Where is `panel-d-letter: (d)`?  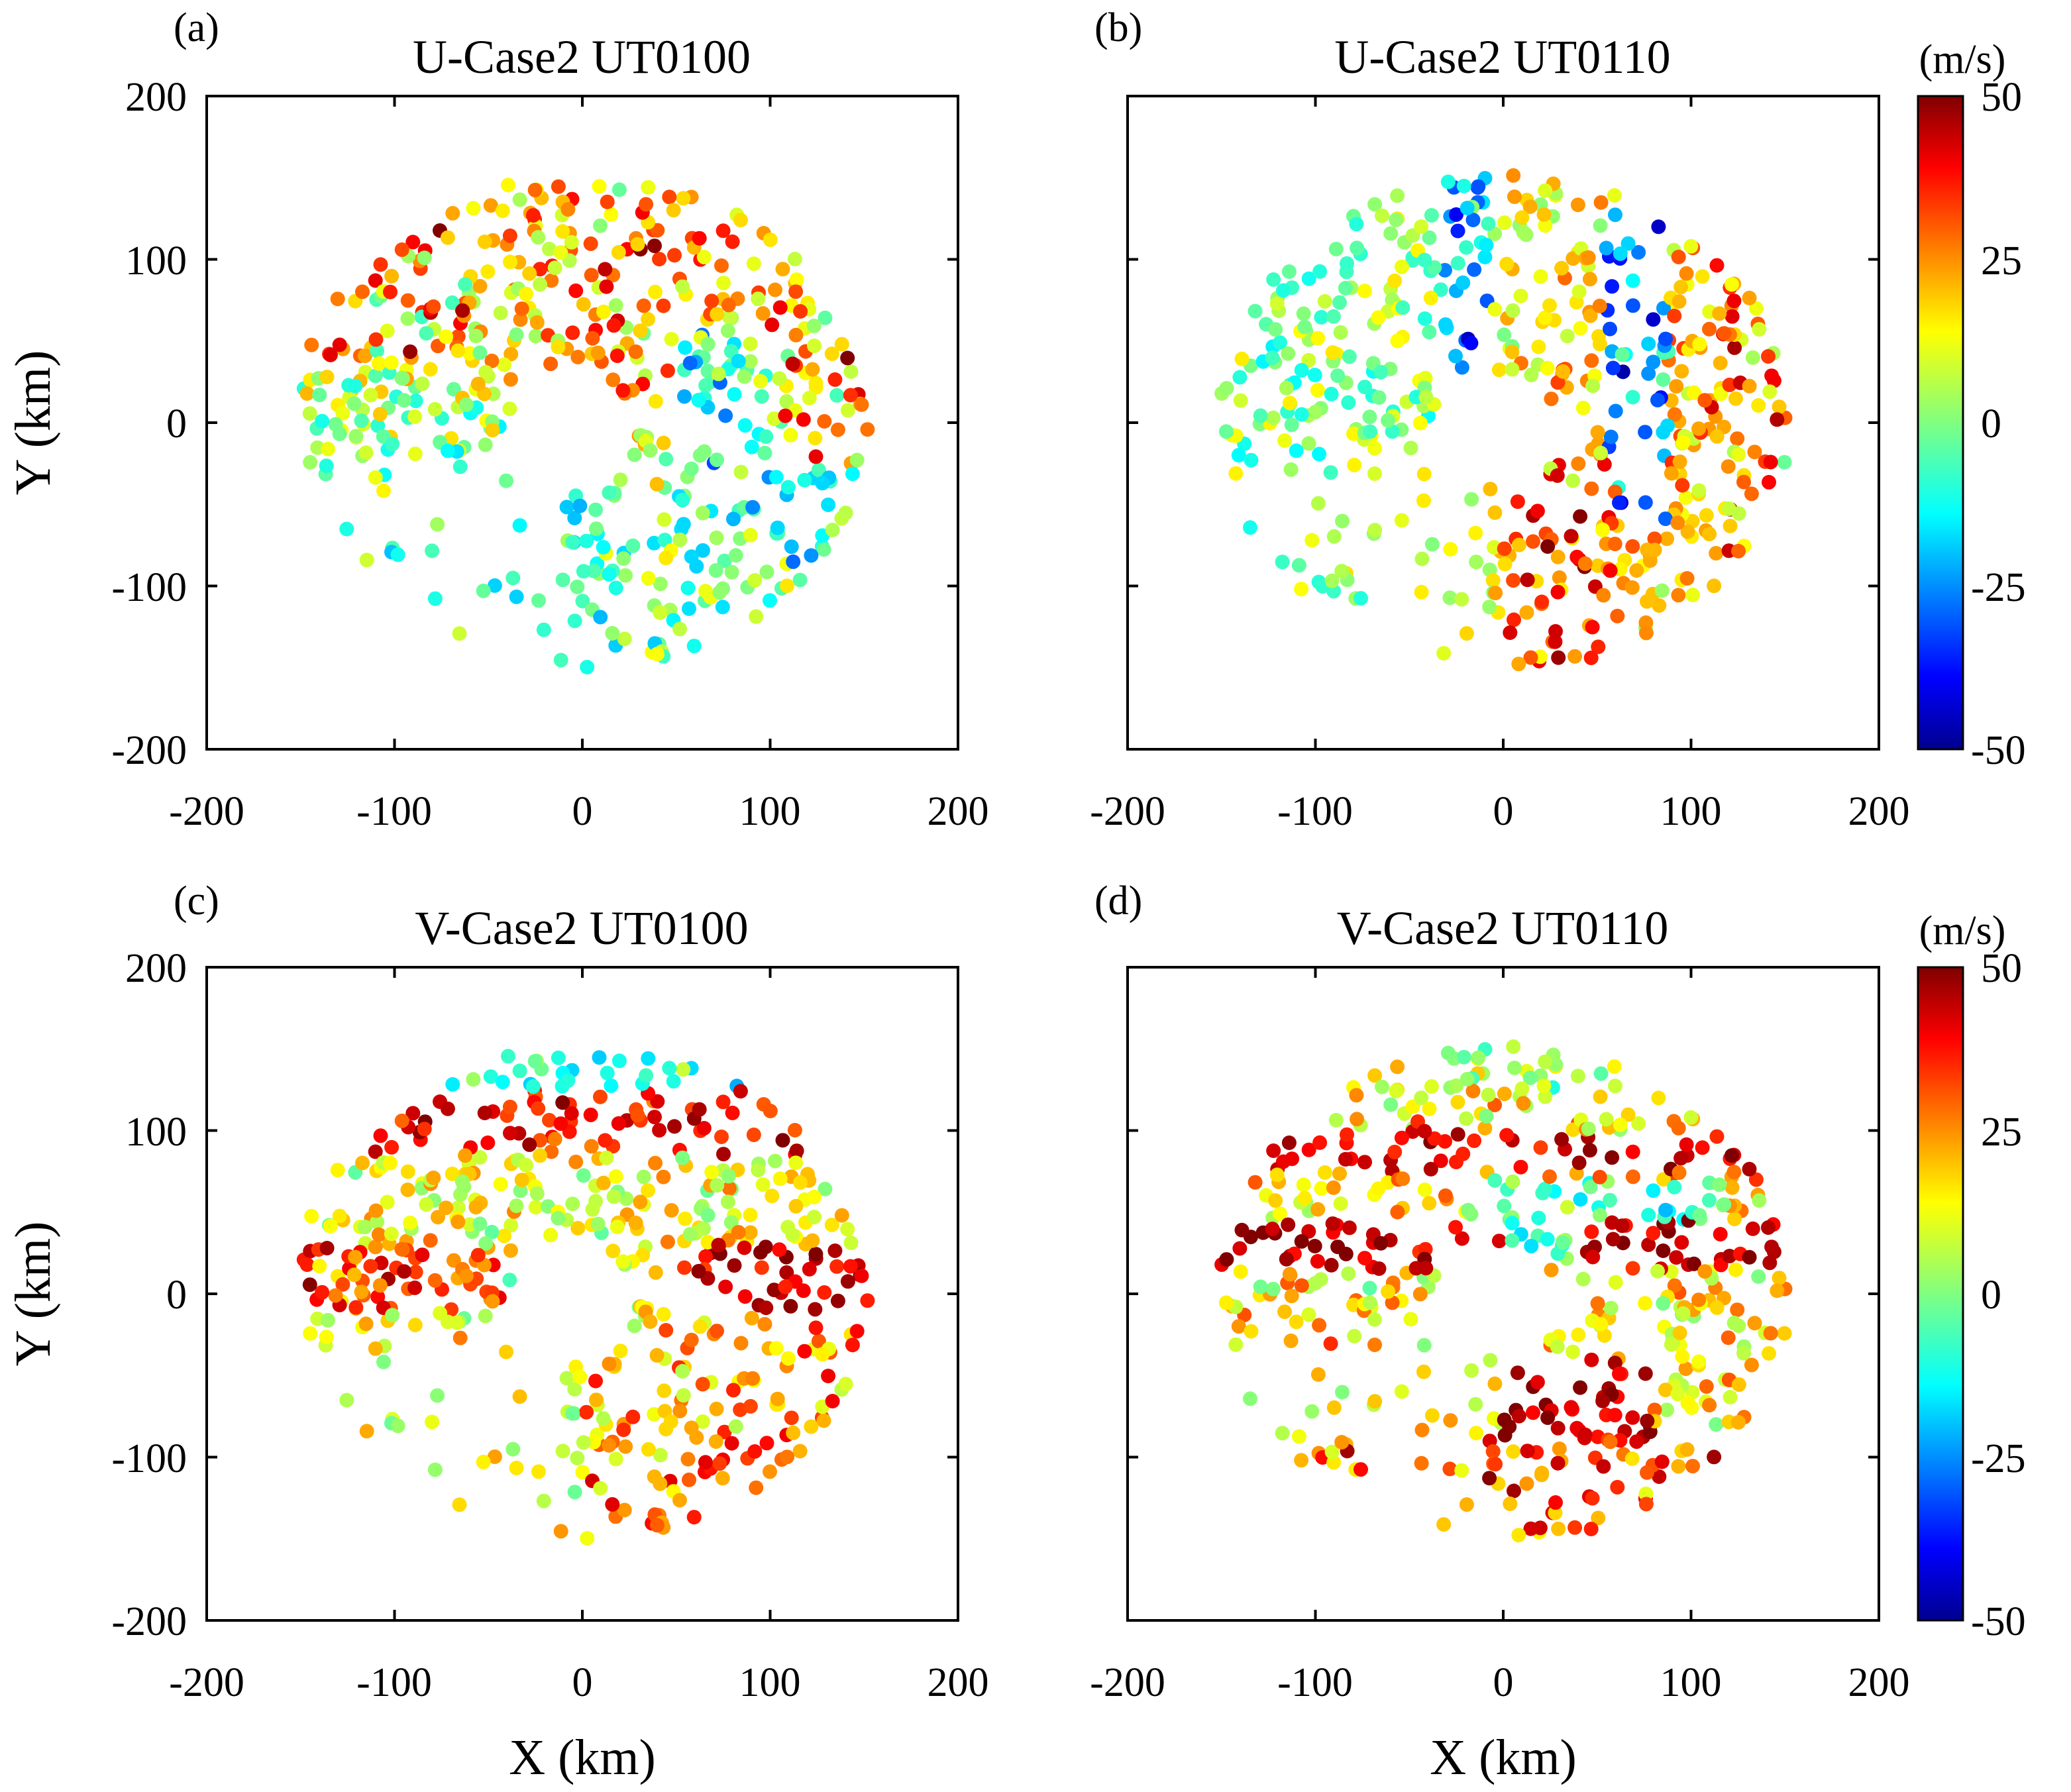 panel-d-letter: (d) is located at coordinates (1118, 900).